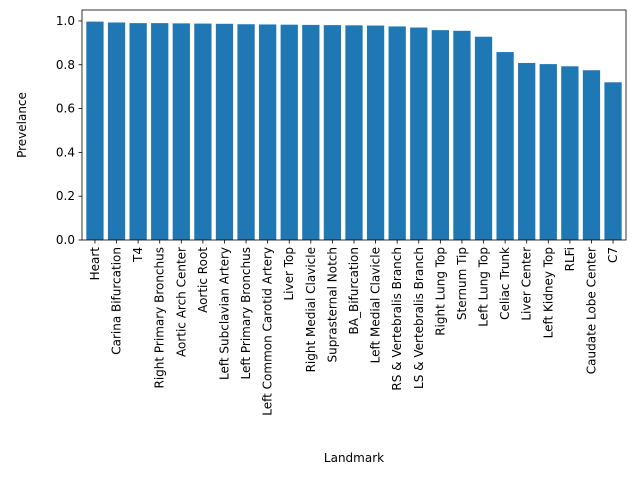 This screenshot has height=480, width=640. I want to click on y-tick-label-2: 0.4, so click(65, 152).